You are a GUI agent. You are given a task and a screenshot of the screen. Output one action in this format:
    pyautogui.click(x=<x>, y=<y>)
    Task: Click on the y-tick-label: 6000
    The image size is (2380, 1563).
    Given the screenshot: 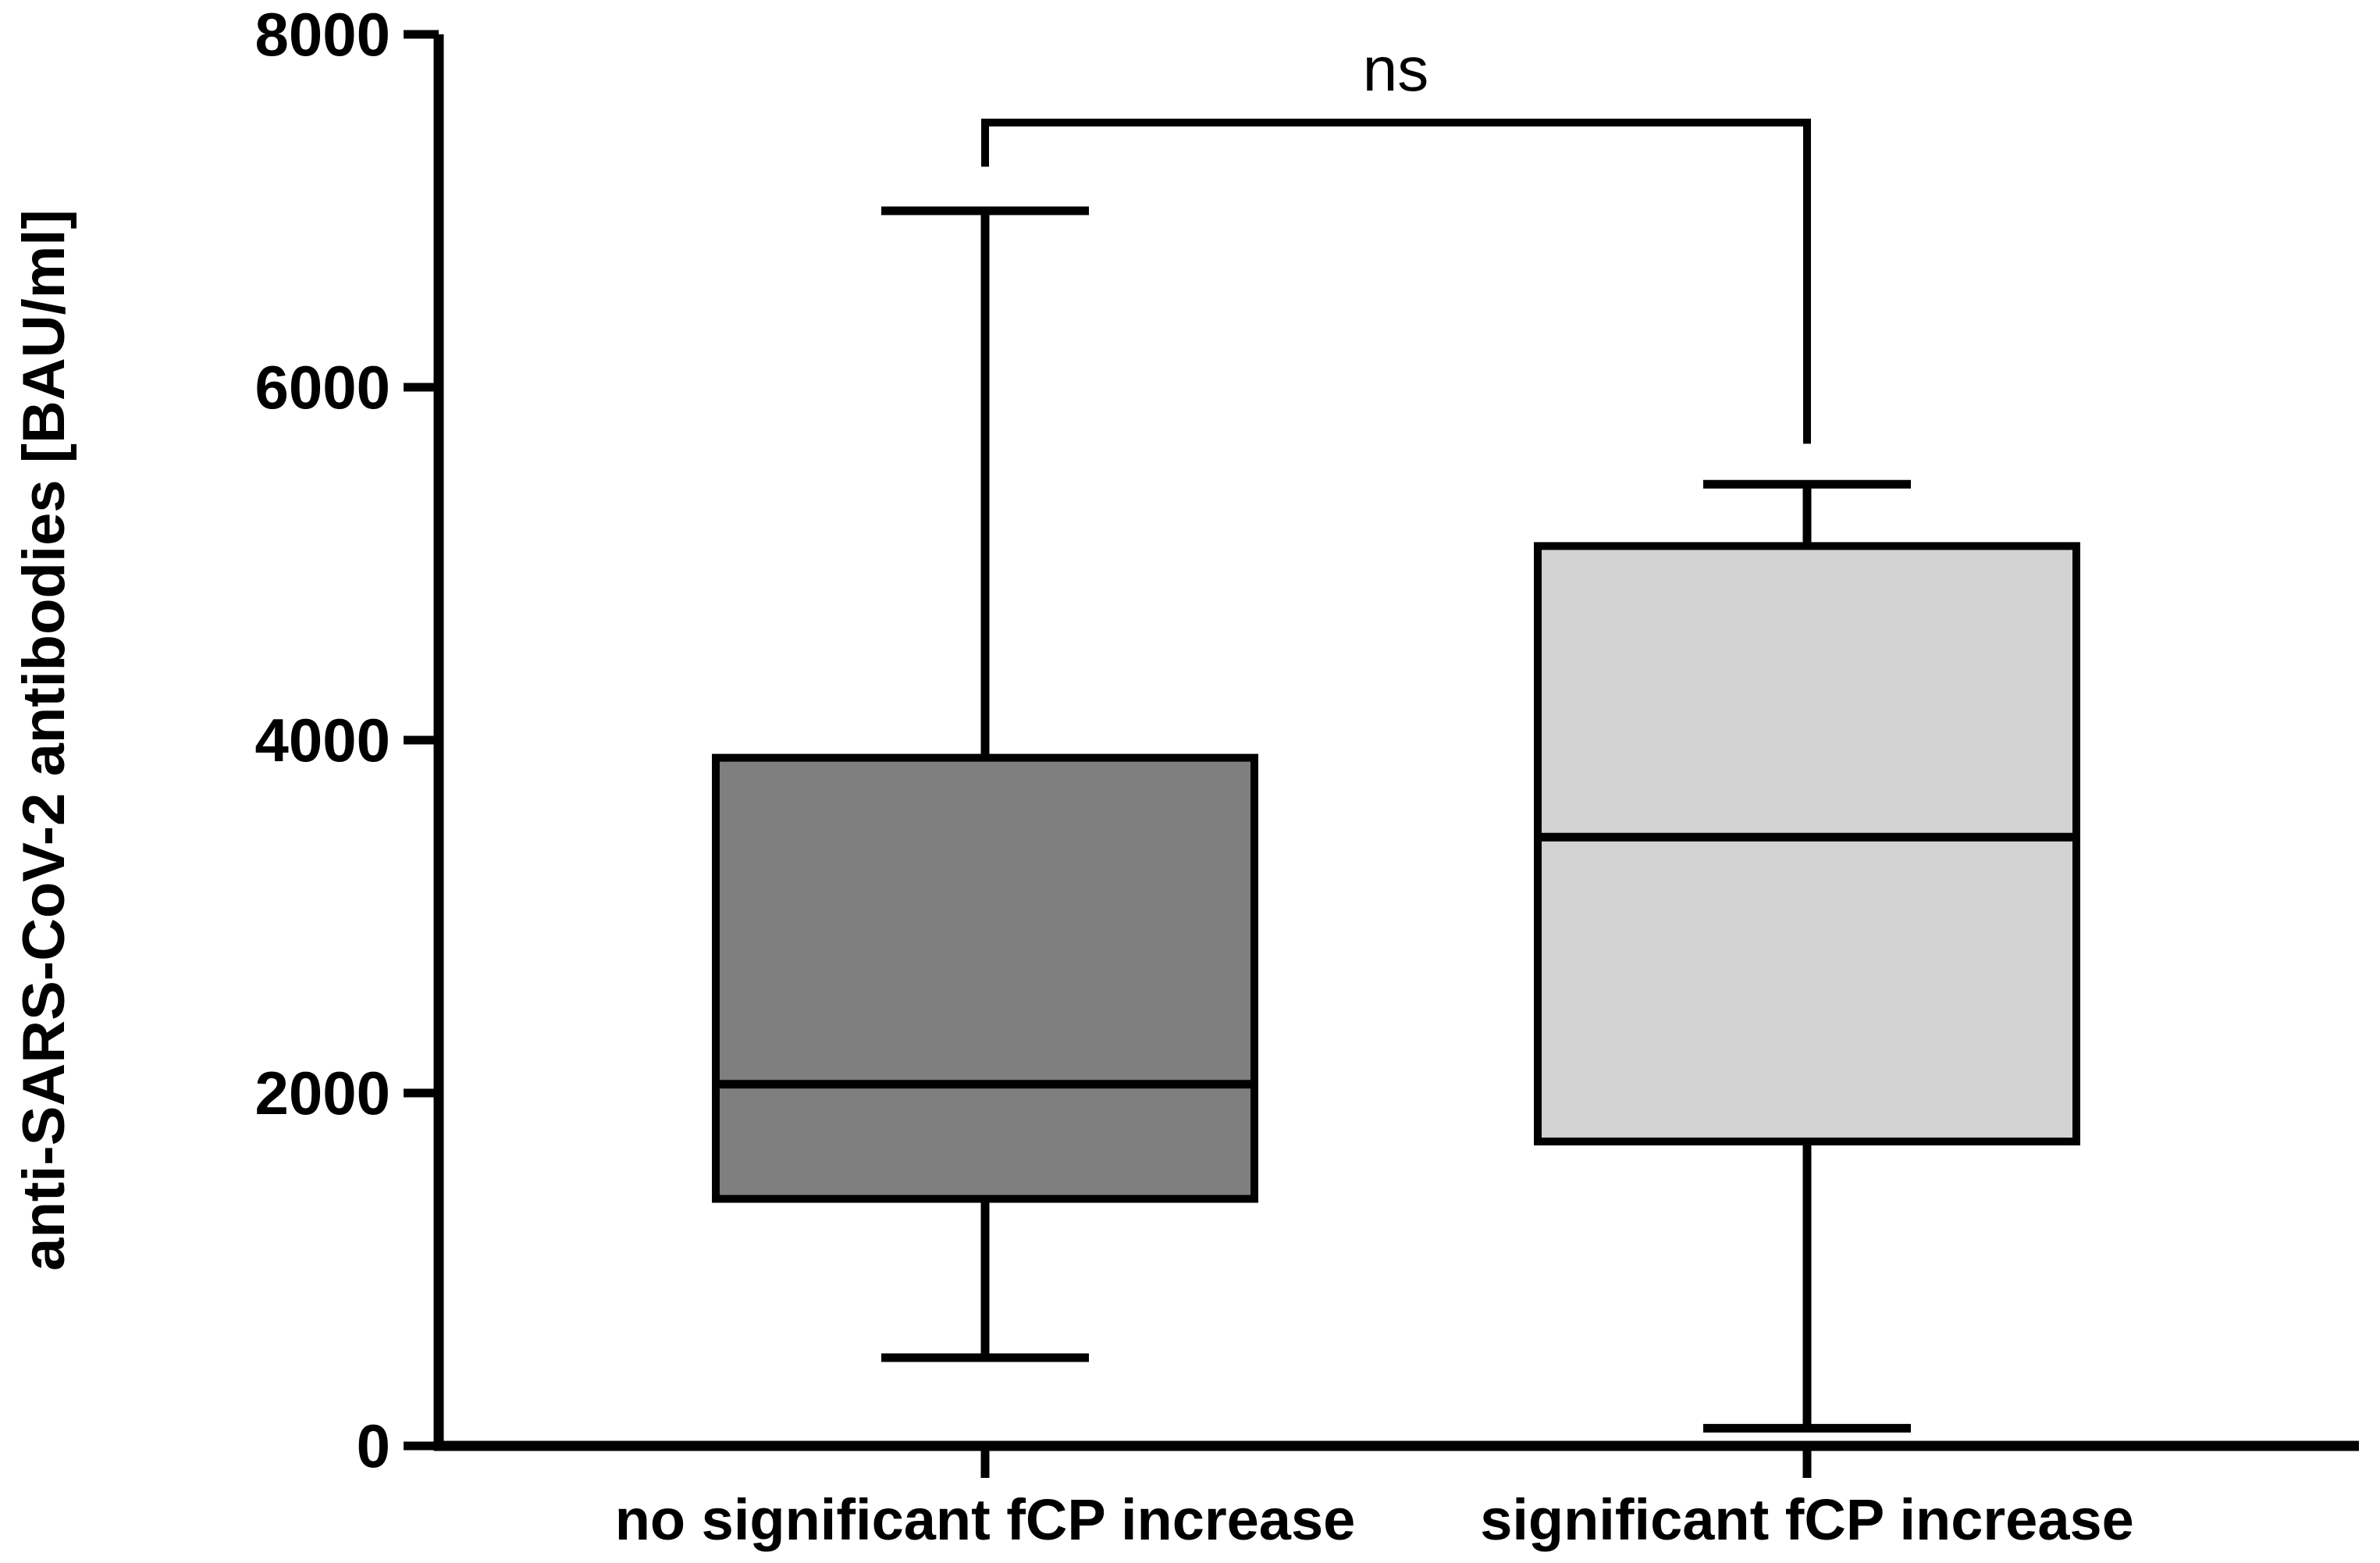 What is the action you would take?
    pyautogui.click(x=322, y=387)
    